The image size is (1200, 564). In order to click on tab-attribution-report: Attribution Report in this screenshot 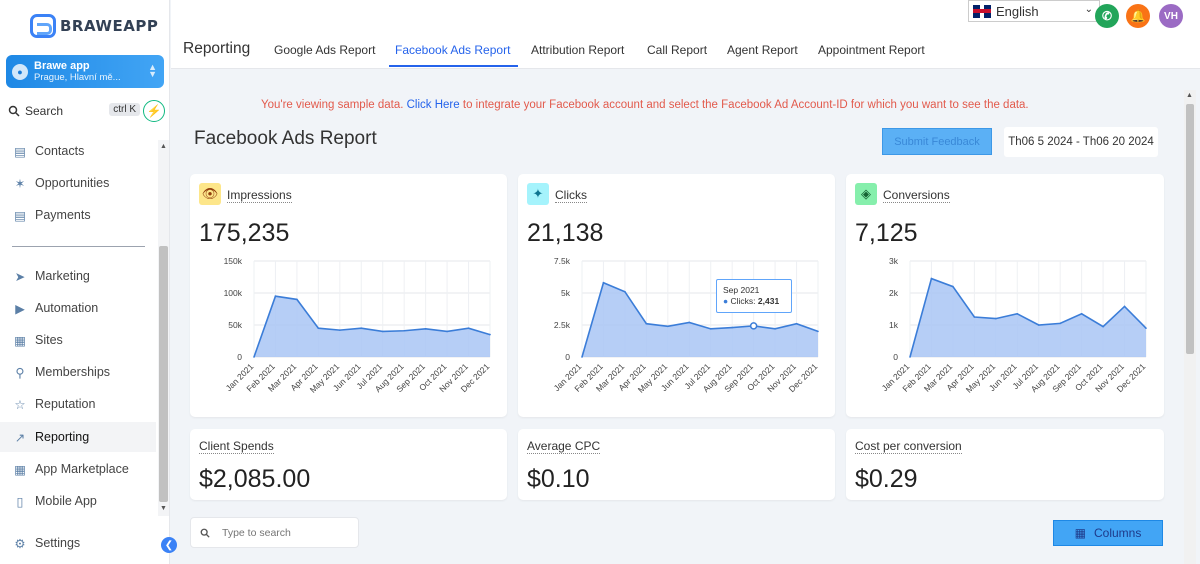, I will do `click(578, 50)`.